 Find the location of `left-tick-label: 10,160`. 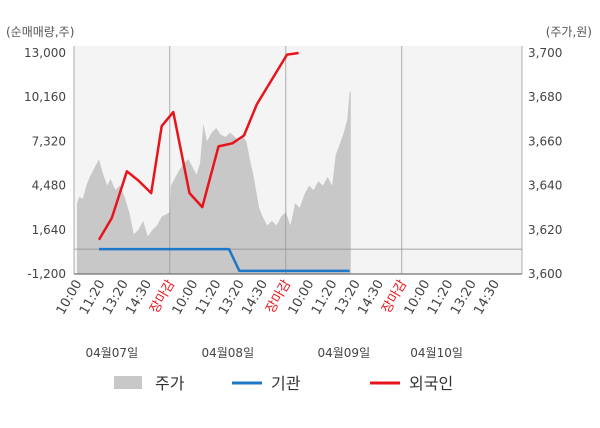

left-tick-label: 10,160 is located at coordinates (45, 97).